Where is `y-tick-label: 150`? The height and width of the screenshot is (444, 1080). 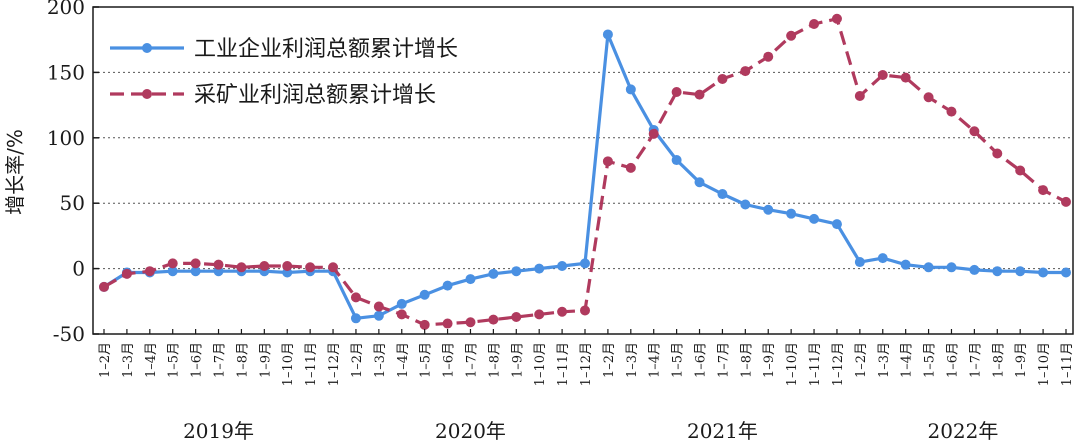 y-tick-label: 150 is located at coordinates (66, 72).